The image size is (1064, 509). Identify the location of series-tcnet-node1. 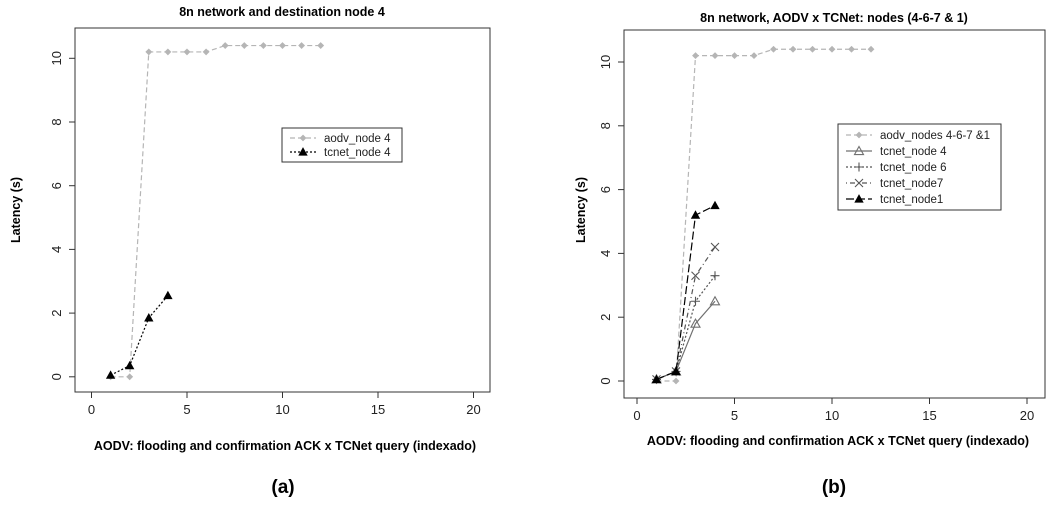
(685, 292).